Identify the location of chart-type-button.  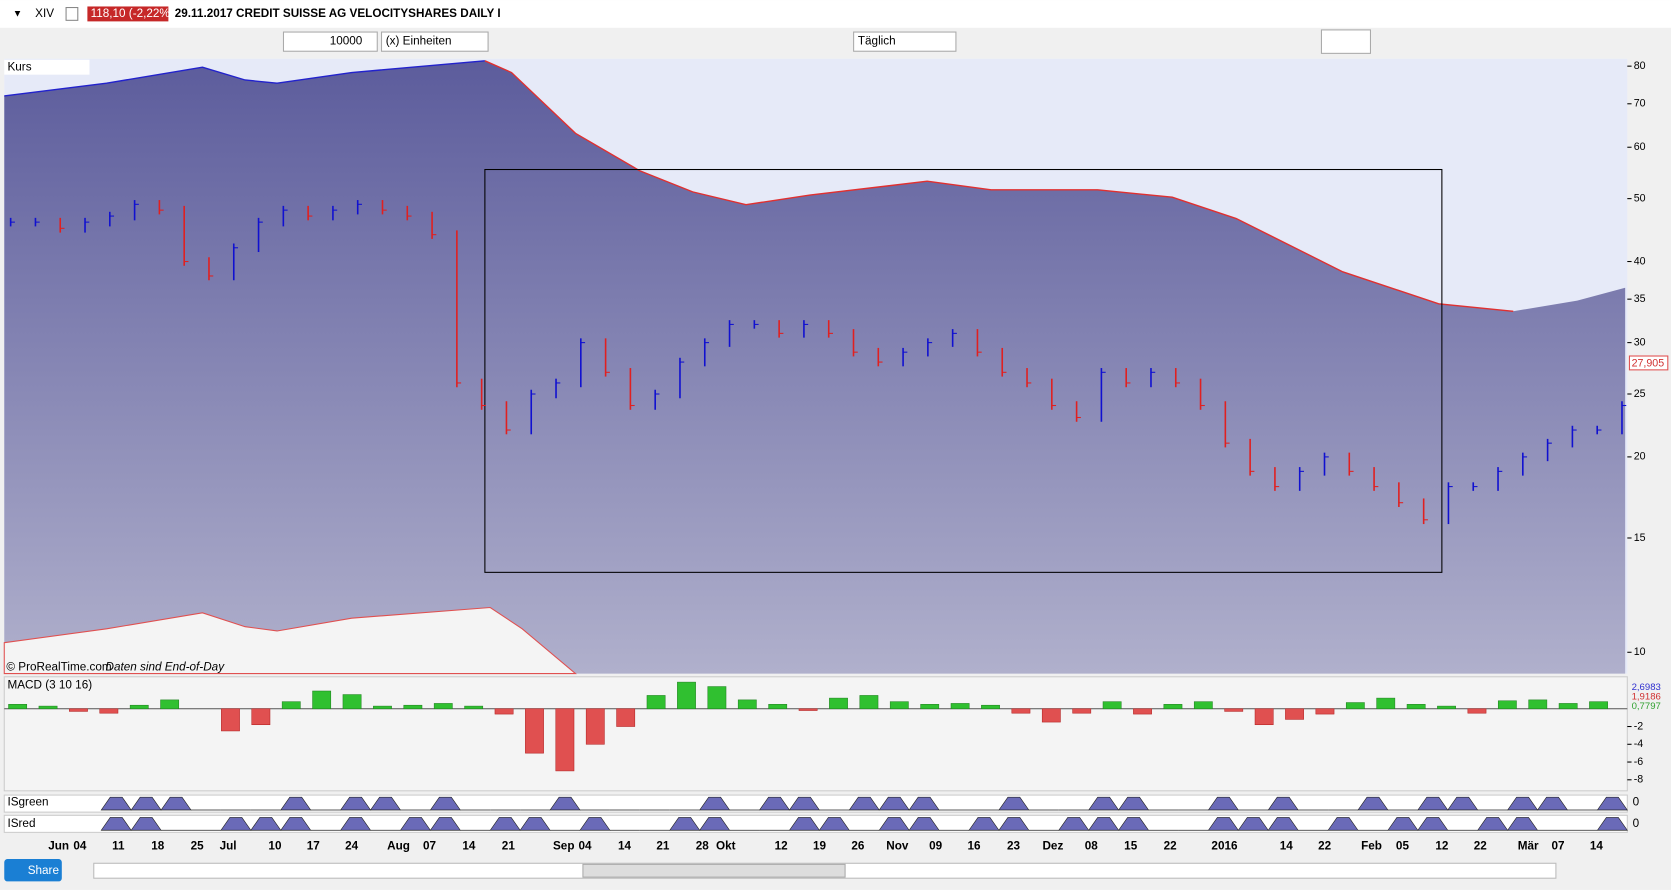
(1346, 41).